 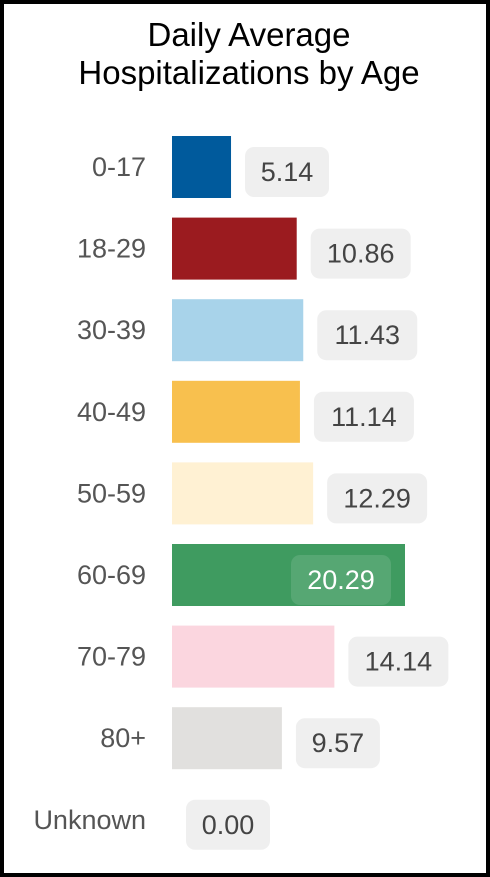 I want to click on category-label: 18-29, so click(x=111, y=249).